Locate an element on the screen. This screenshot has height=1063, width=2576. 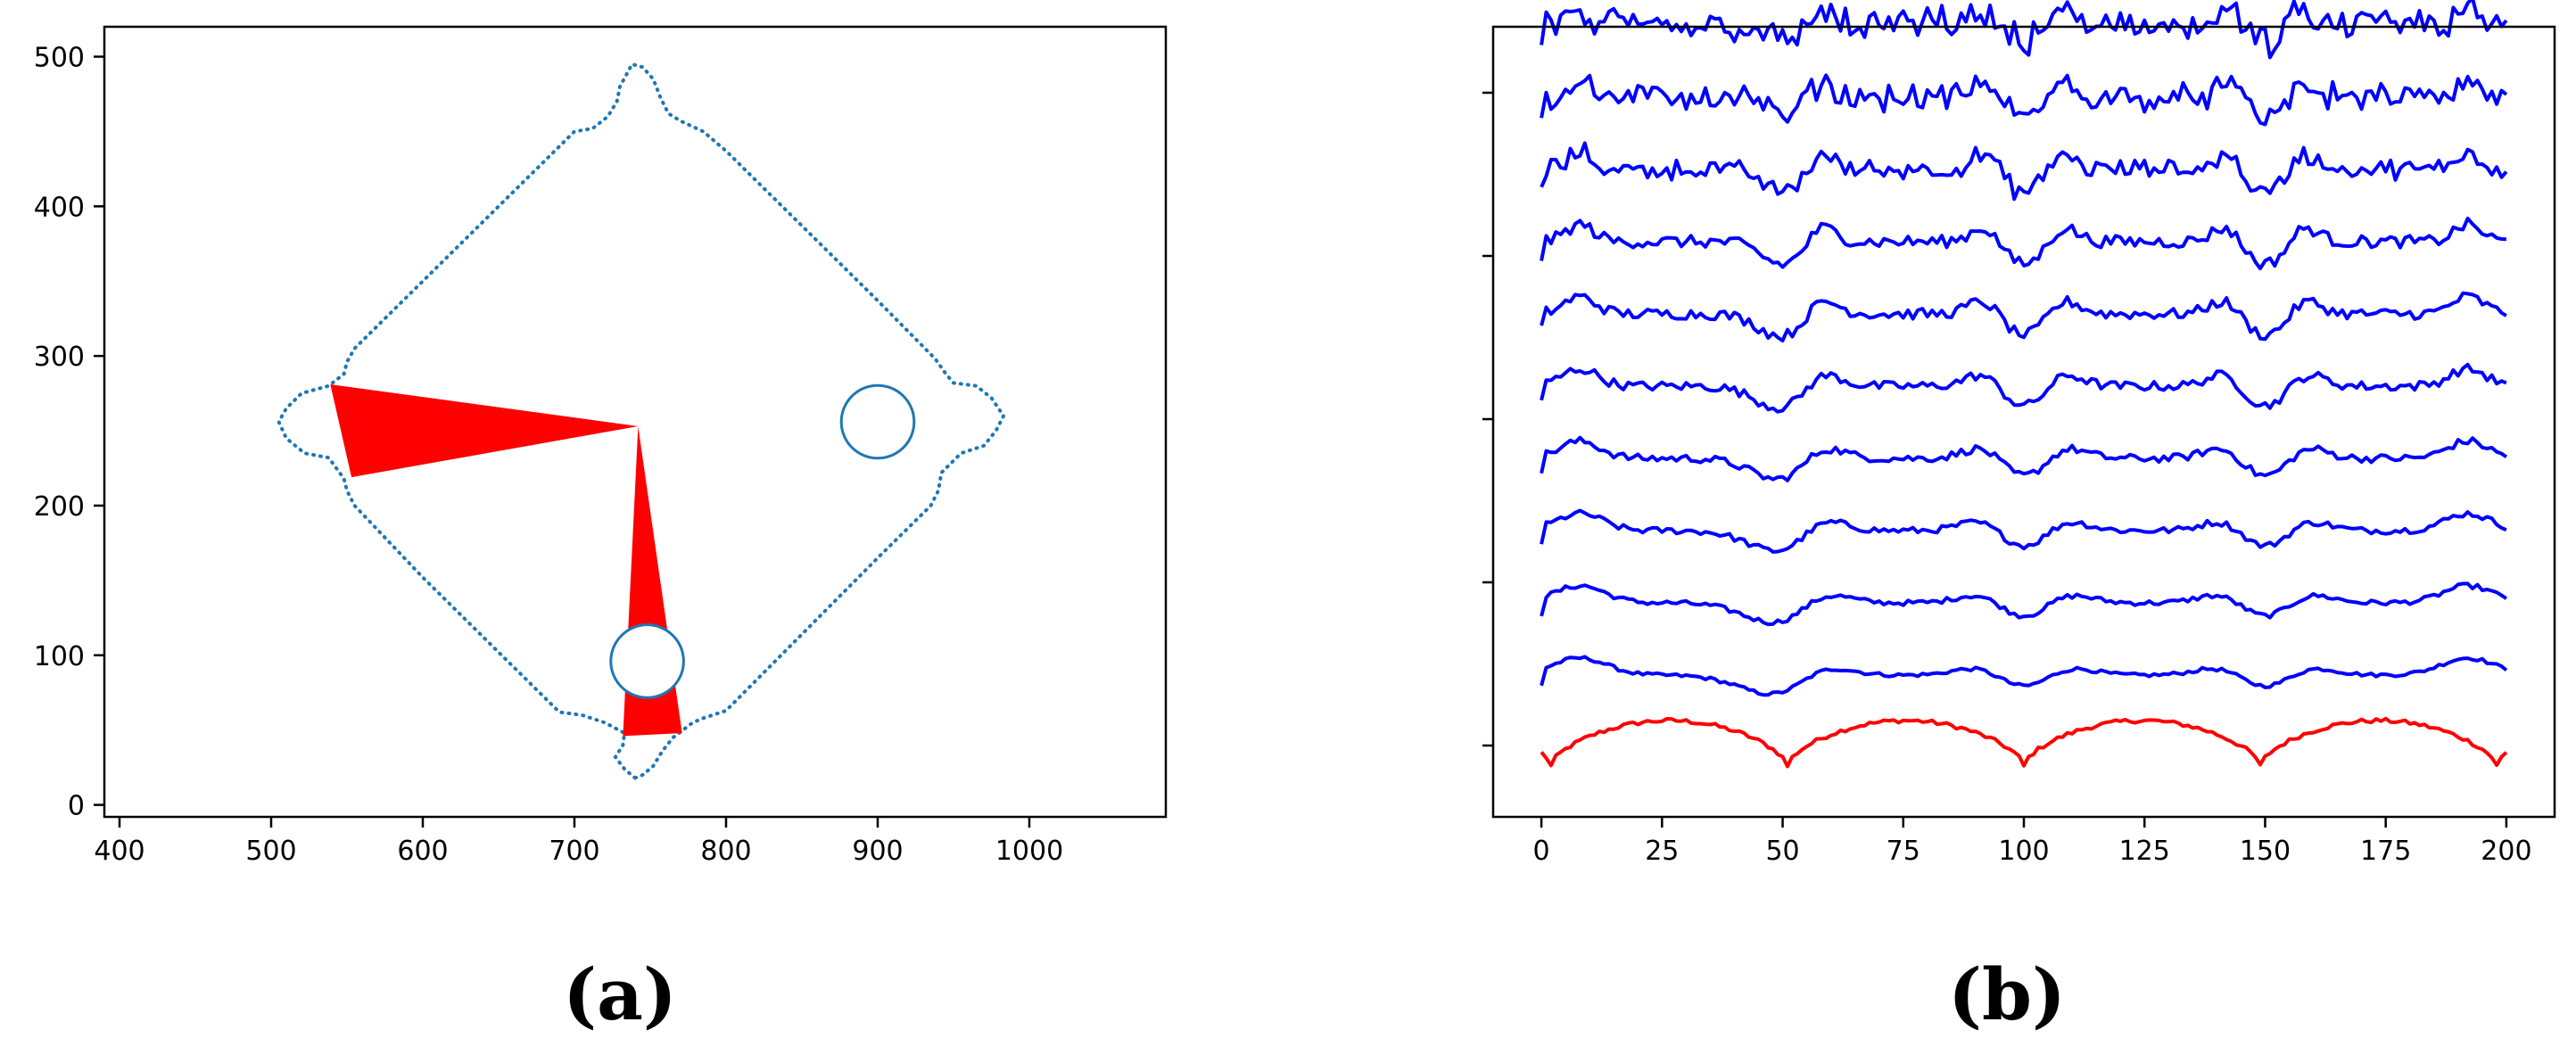
panel-b-x-ticks: 0 25 50 75 100 125 150 175 200 is located at coordinates (2032, 842).